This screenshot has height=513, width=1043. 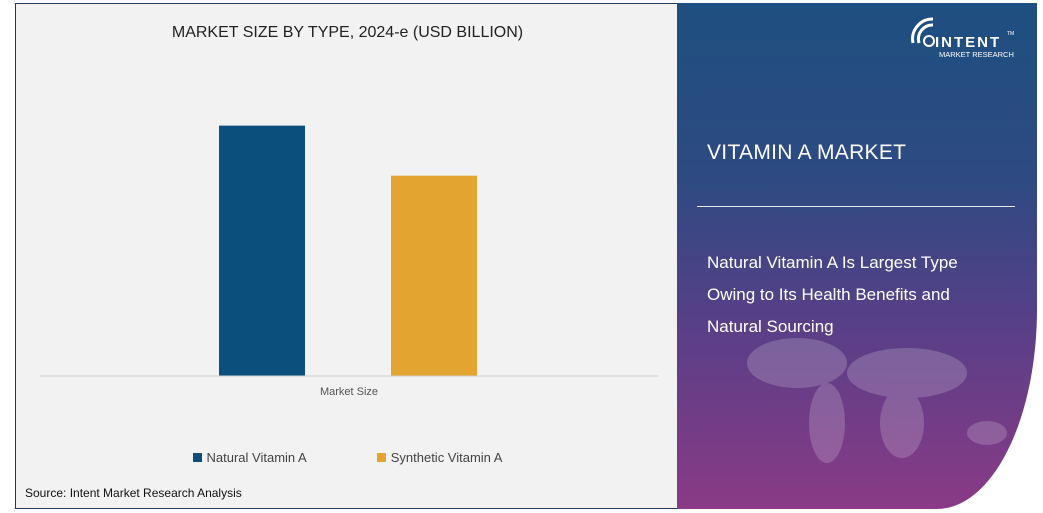 What do you see at coordinates (347, 457) in the screenshot?
I see `legend: Natural Vitamin A Synthetic Vitamin A` at bounding box center [347, 457].